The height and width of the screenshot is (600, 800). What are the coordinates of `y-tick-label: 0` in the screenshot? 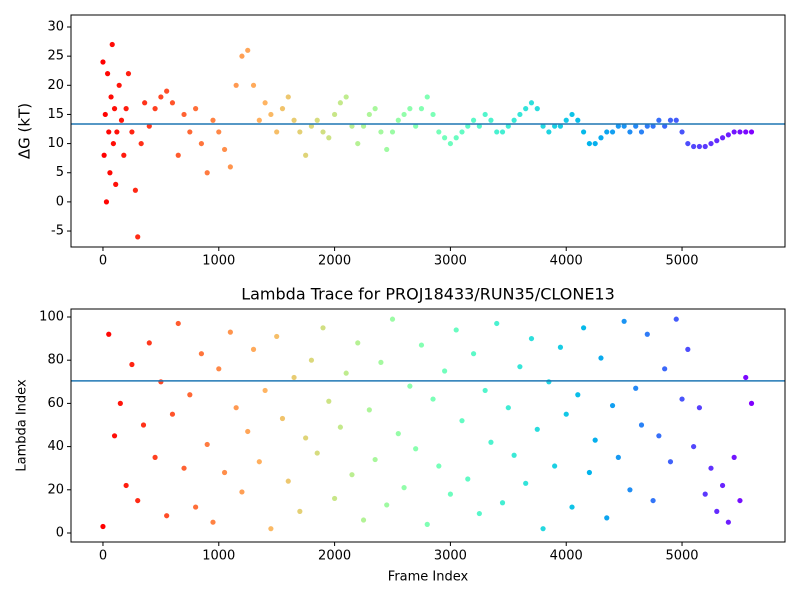 It's located at (60, 201).